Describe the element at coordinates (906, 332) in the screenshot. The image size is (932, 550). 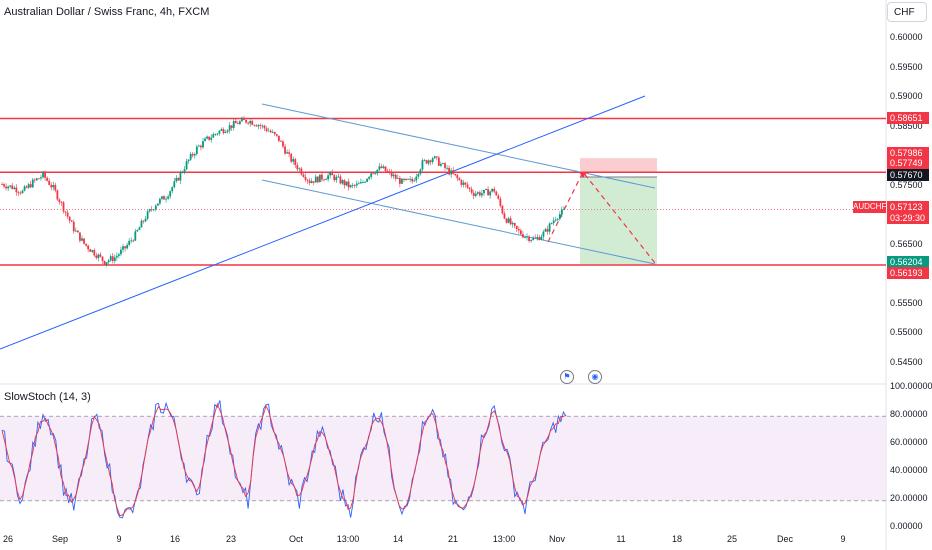
I see `price-tick: 0.55000` at that location.